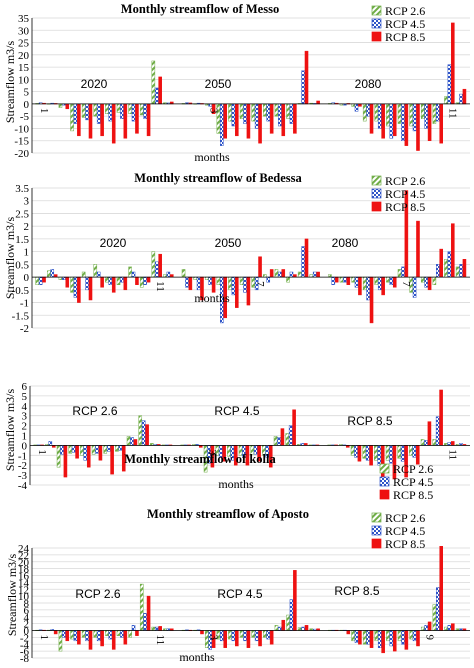  What do you see at coordinates (429, 637) in the screenshot?
I see `x-tick-label: 9` at bounding box center [429, 637].